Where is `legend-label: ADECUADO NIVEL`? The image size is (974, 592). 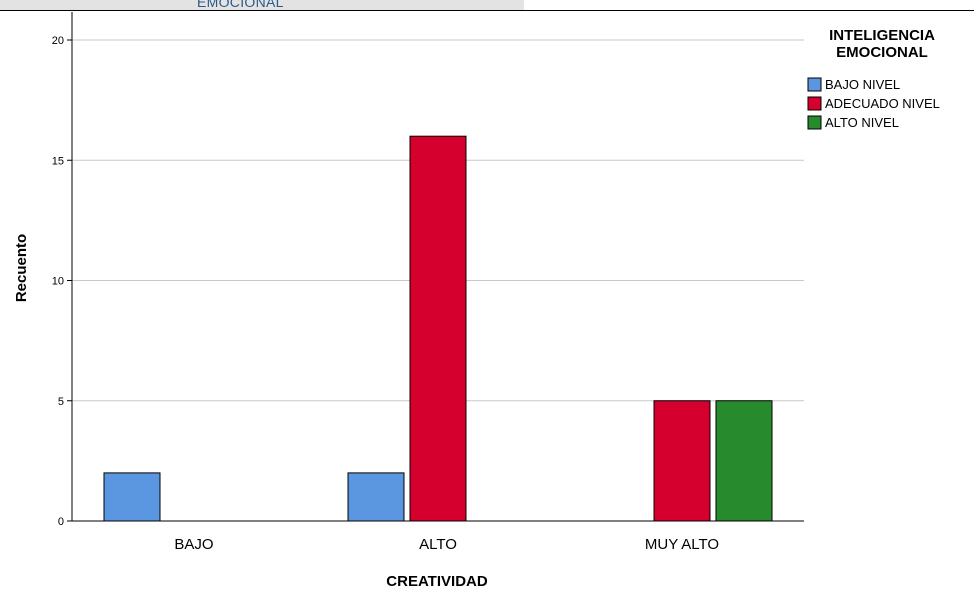 legend-label: ADECUADO NIVEL is located at coordinates (882, 103).